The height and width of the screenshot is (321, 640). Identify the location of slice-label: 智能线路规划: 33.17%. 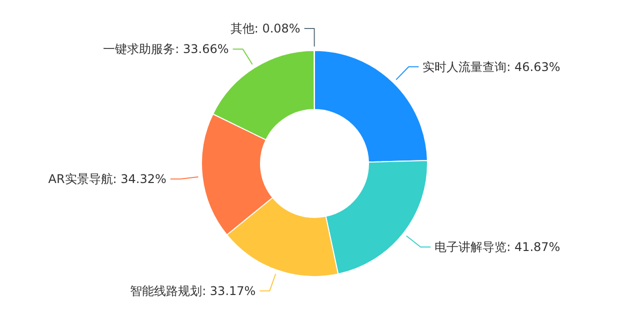
(193, 291).